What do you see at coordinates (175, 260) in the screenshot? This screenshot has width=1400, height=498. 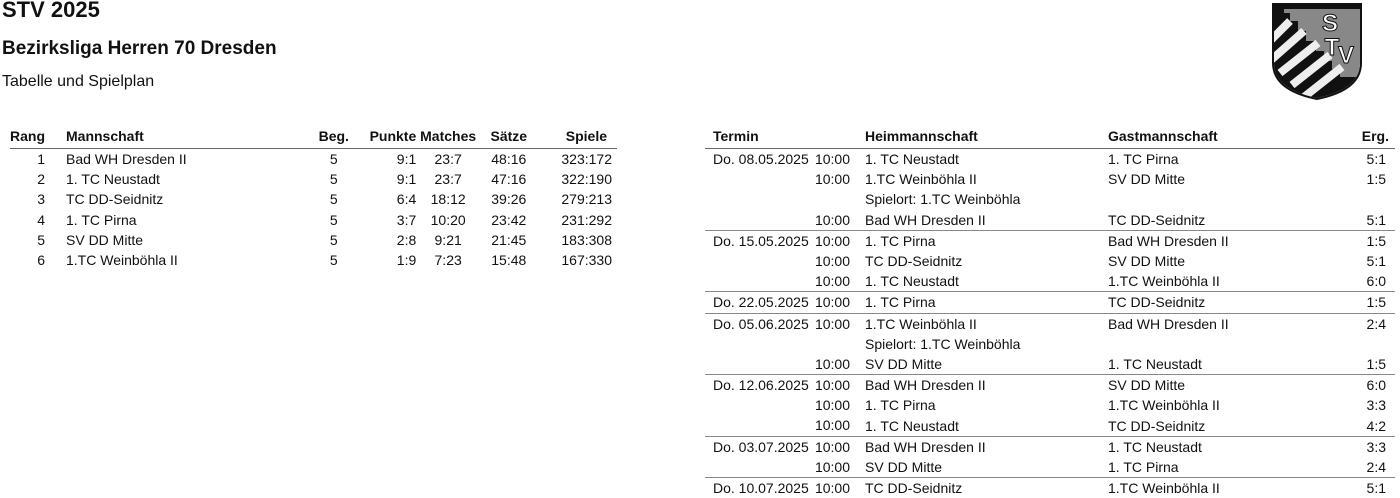 I see `cell-team: 1.TC Weinböhla II` at bounding box center [175, 260].